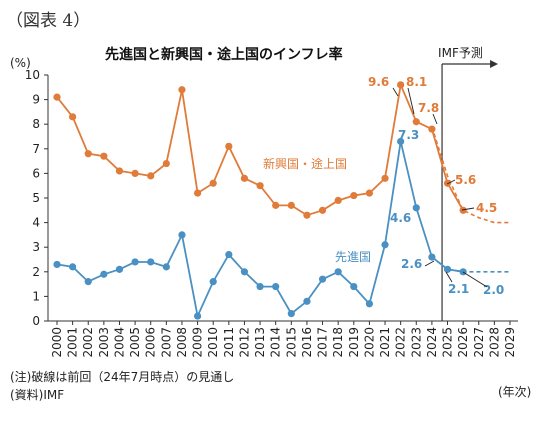 Image resolution: width=550 pixels, height=424 pixels. I want to click on source-note: (資料)IMF, so click(37, 395).